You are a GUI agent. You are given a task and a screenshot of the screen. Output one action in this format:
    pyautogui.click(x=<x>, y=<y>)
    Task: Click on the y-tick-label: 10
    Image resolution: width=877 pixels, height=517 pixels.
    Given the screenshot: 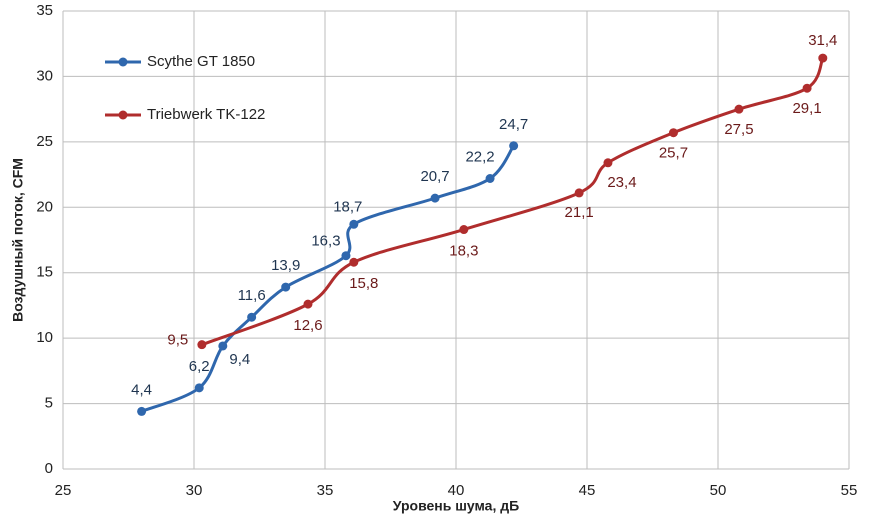 What is the action you would take?
    pyautogui.click(x=44, y=337)
    